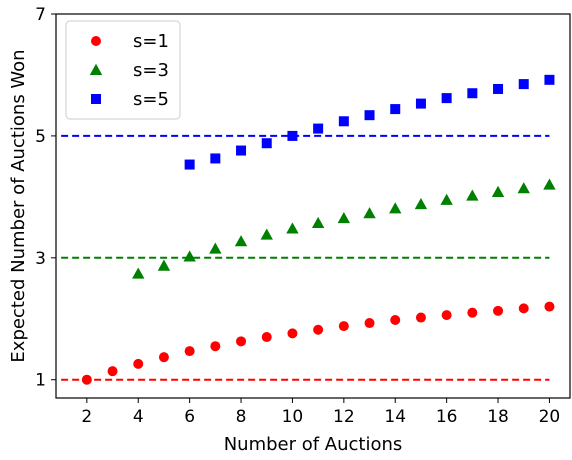  Describe the element at coordinates (189, 417) in the screenshot. I see `x-tick-label-6: 6` at that location.